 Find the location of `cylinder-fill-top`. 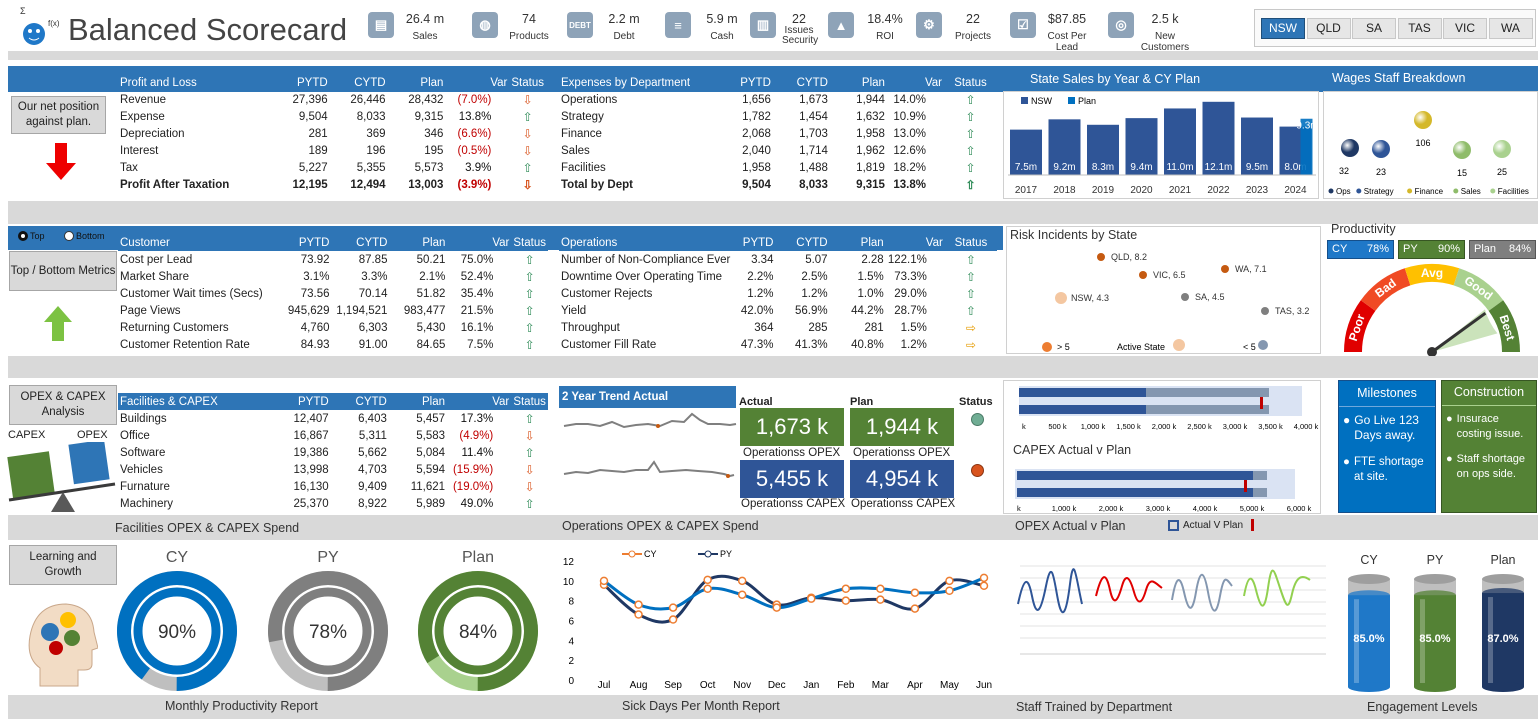

cylinder-fill-top is located at coordinates (1369, 595).